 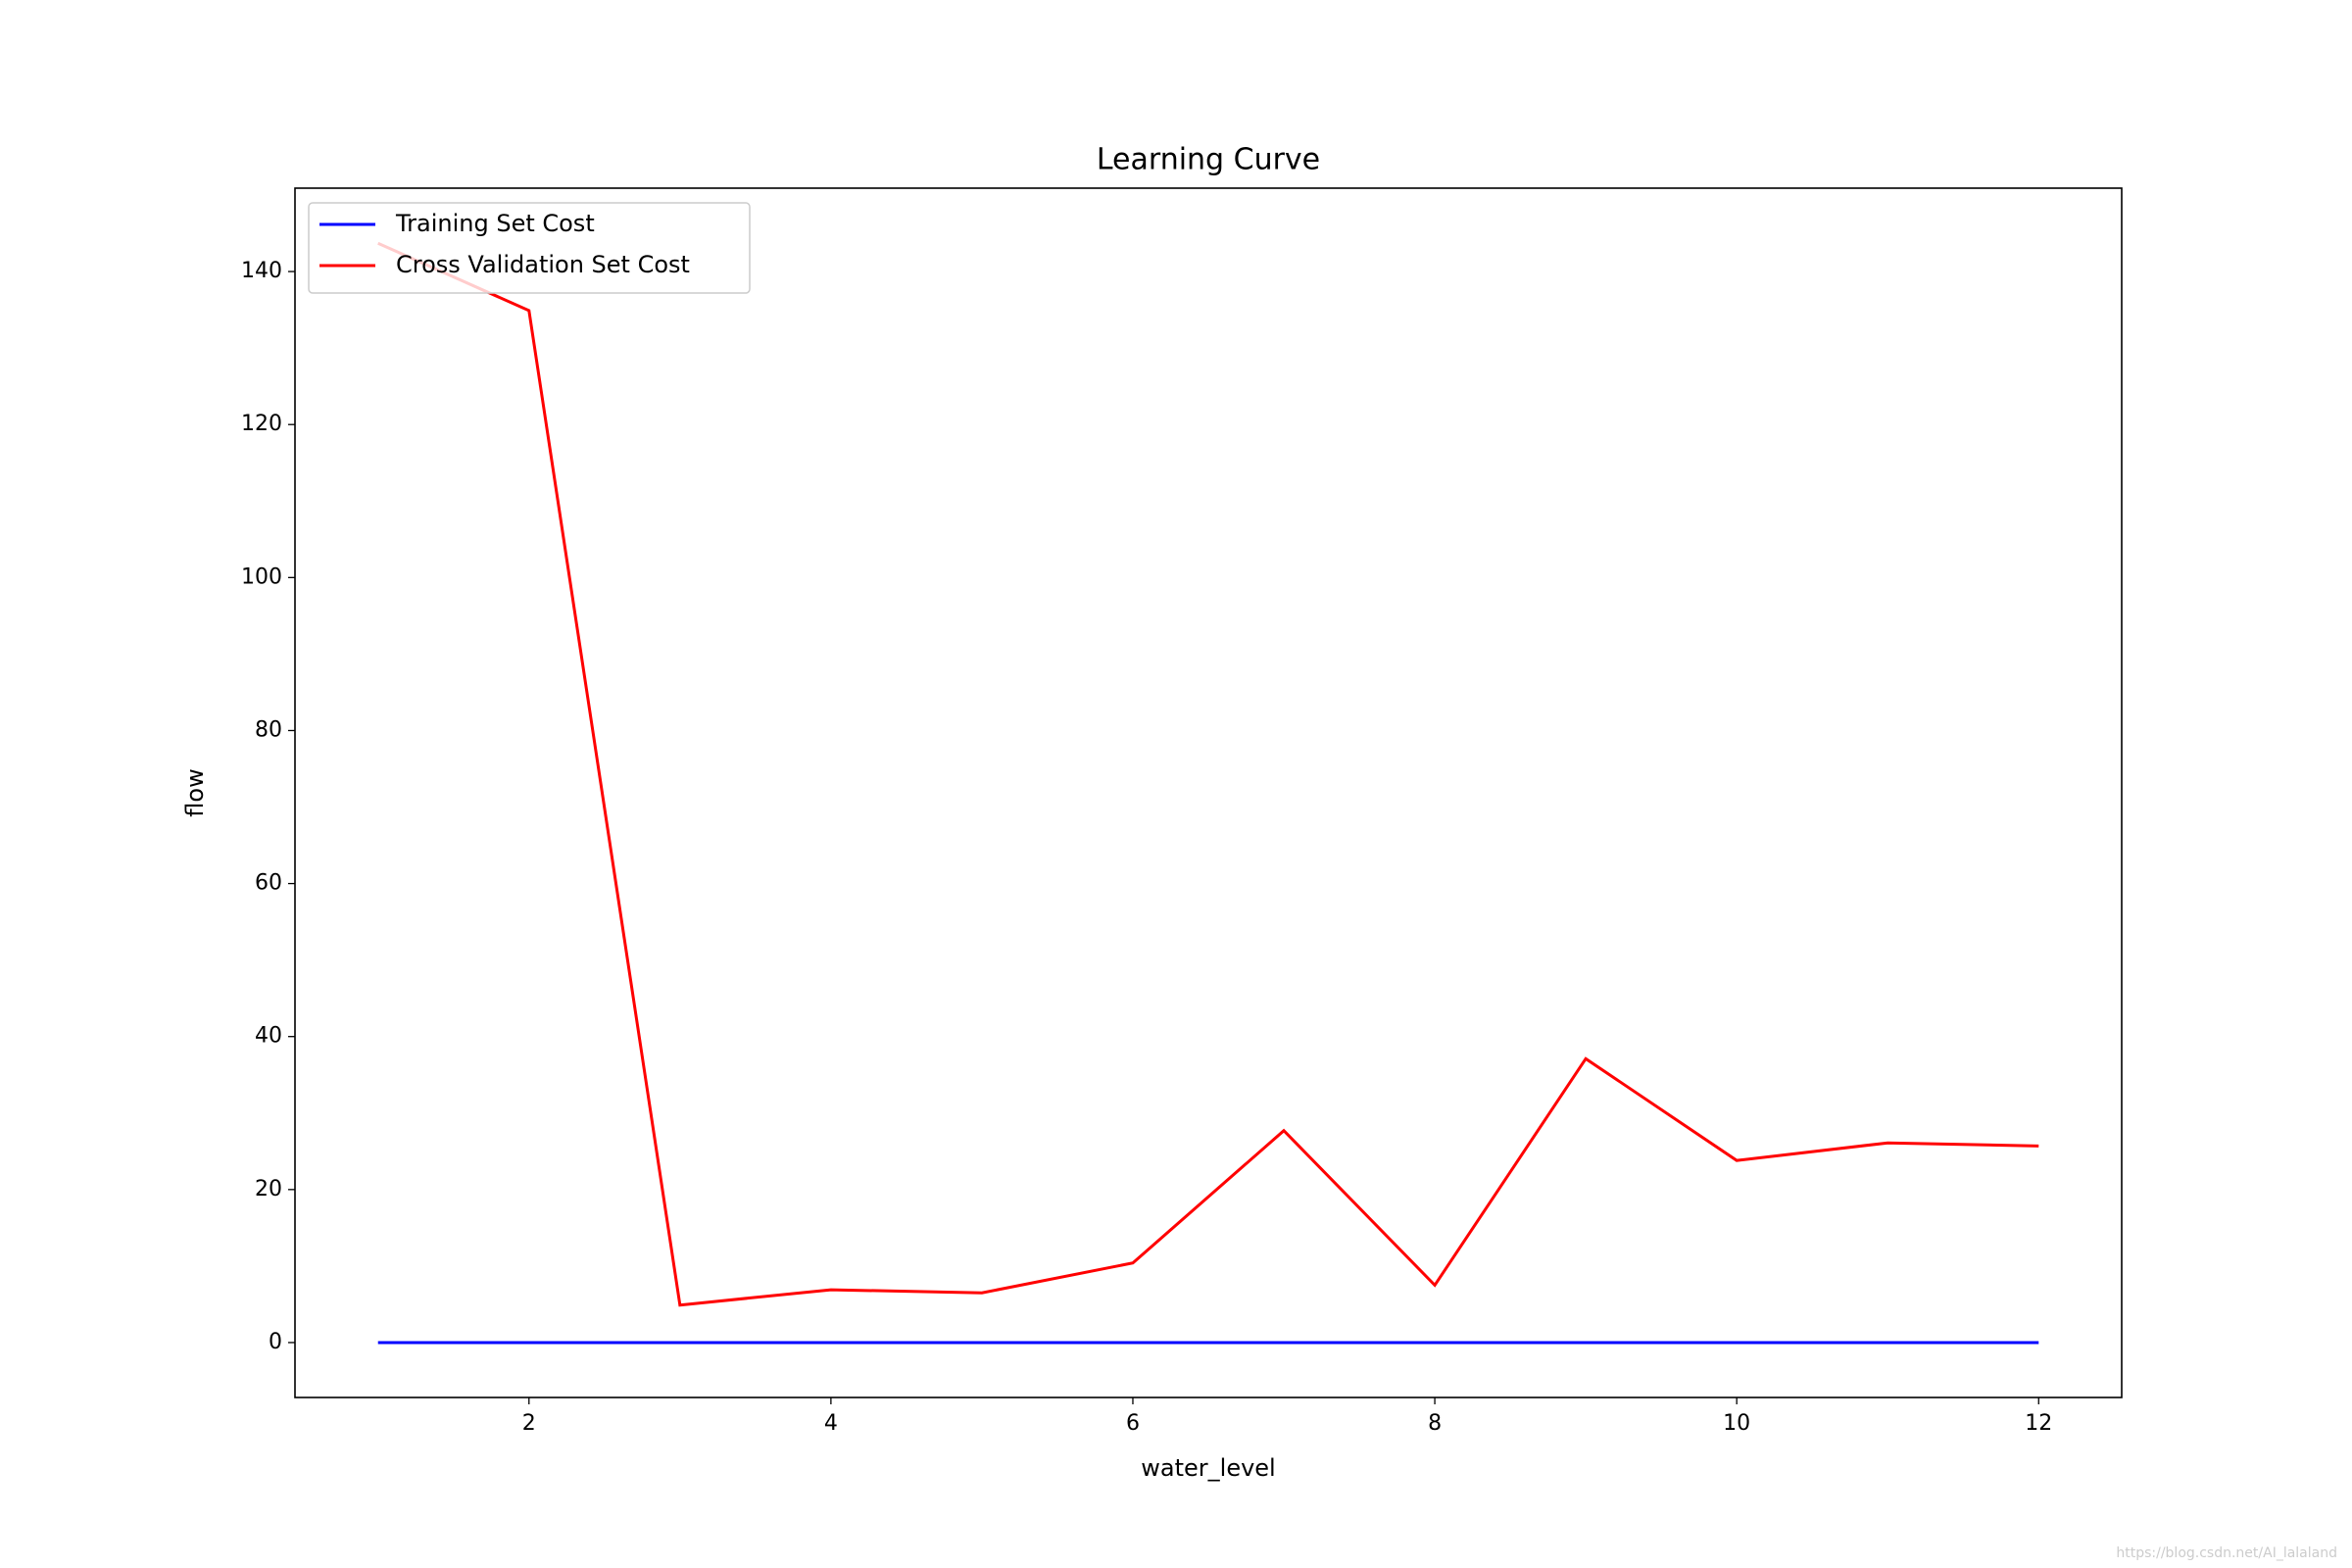 I want to click on y-axis-label: flow, so click(x=195, y=792).